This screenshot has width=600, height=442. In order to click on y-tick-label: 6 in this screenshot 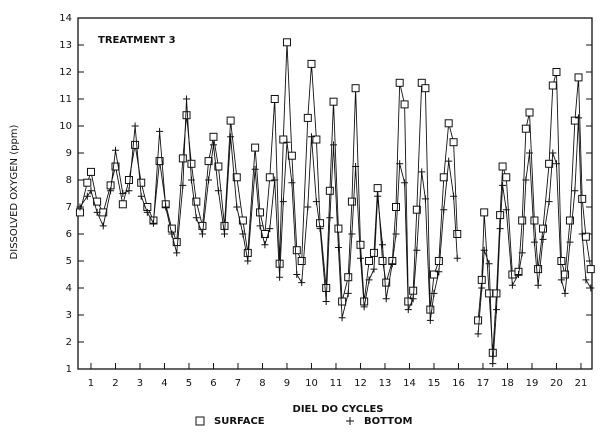, I will do `click(69, 234)`.